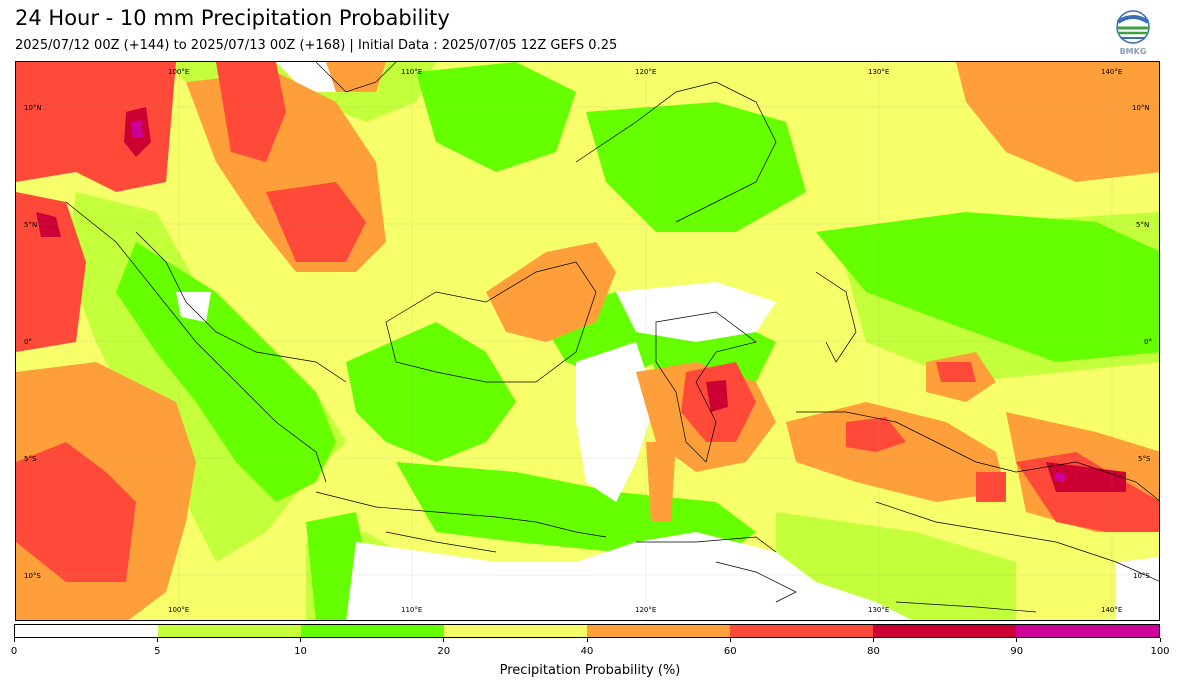 The width and height of the screenshot is (1180, 690). Describe the element at coordinates (444, 651) in the screenshot. I see `colorbar-tick-label: 20` at that location.